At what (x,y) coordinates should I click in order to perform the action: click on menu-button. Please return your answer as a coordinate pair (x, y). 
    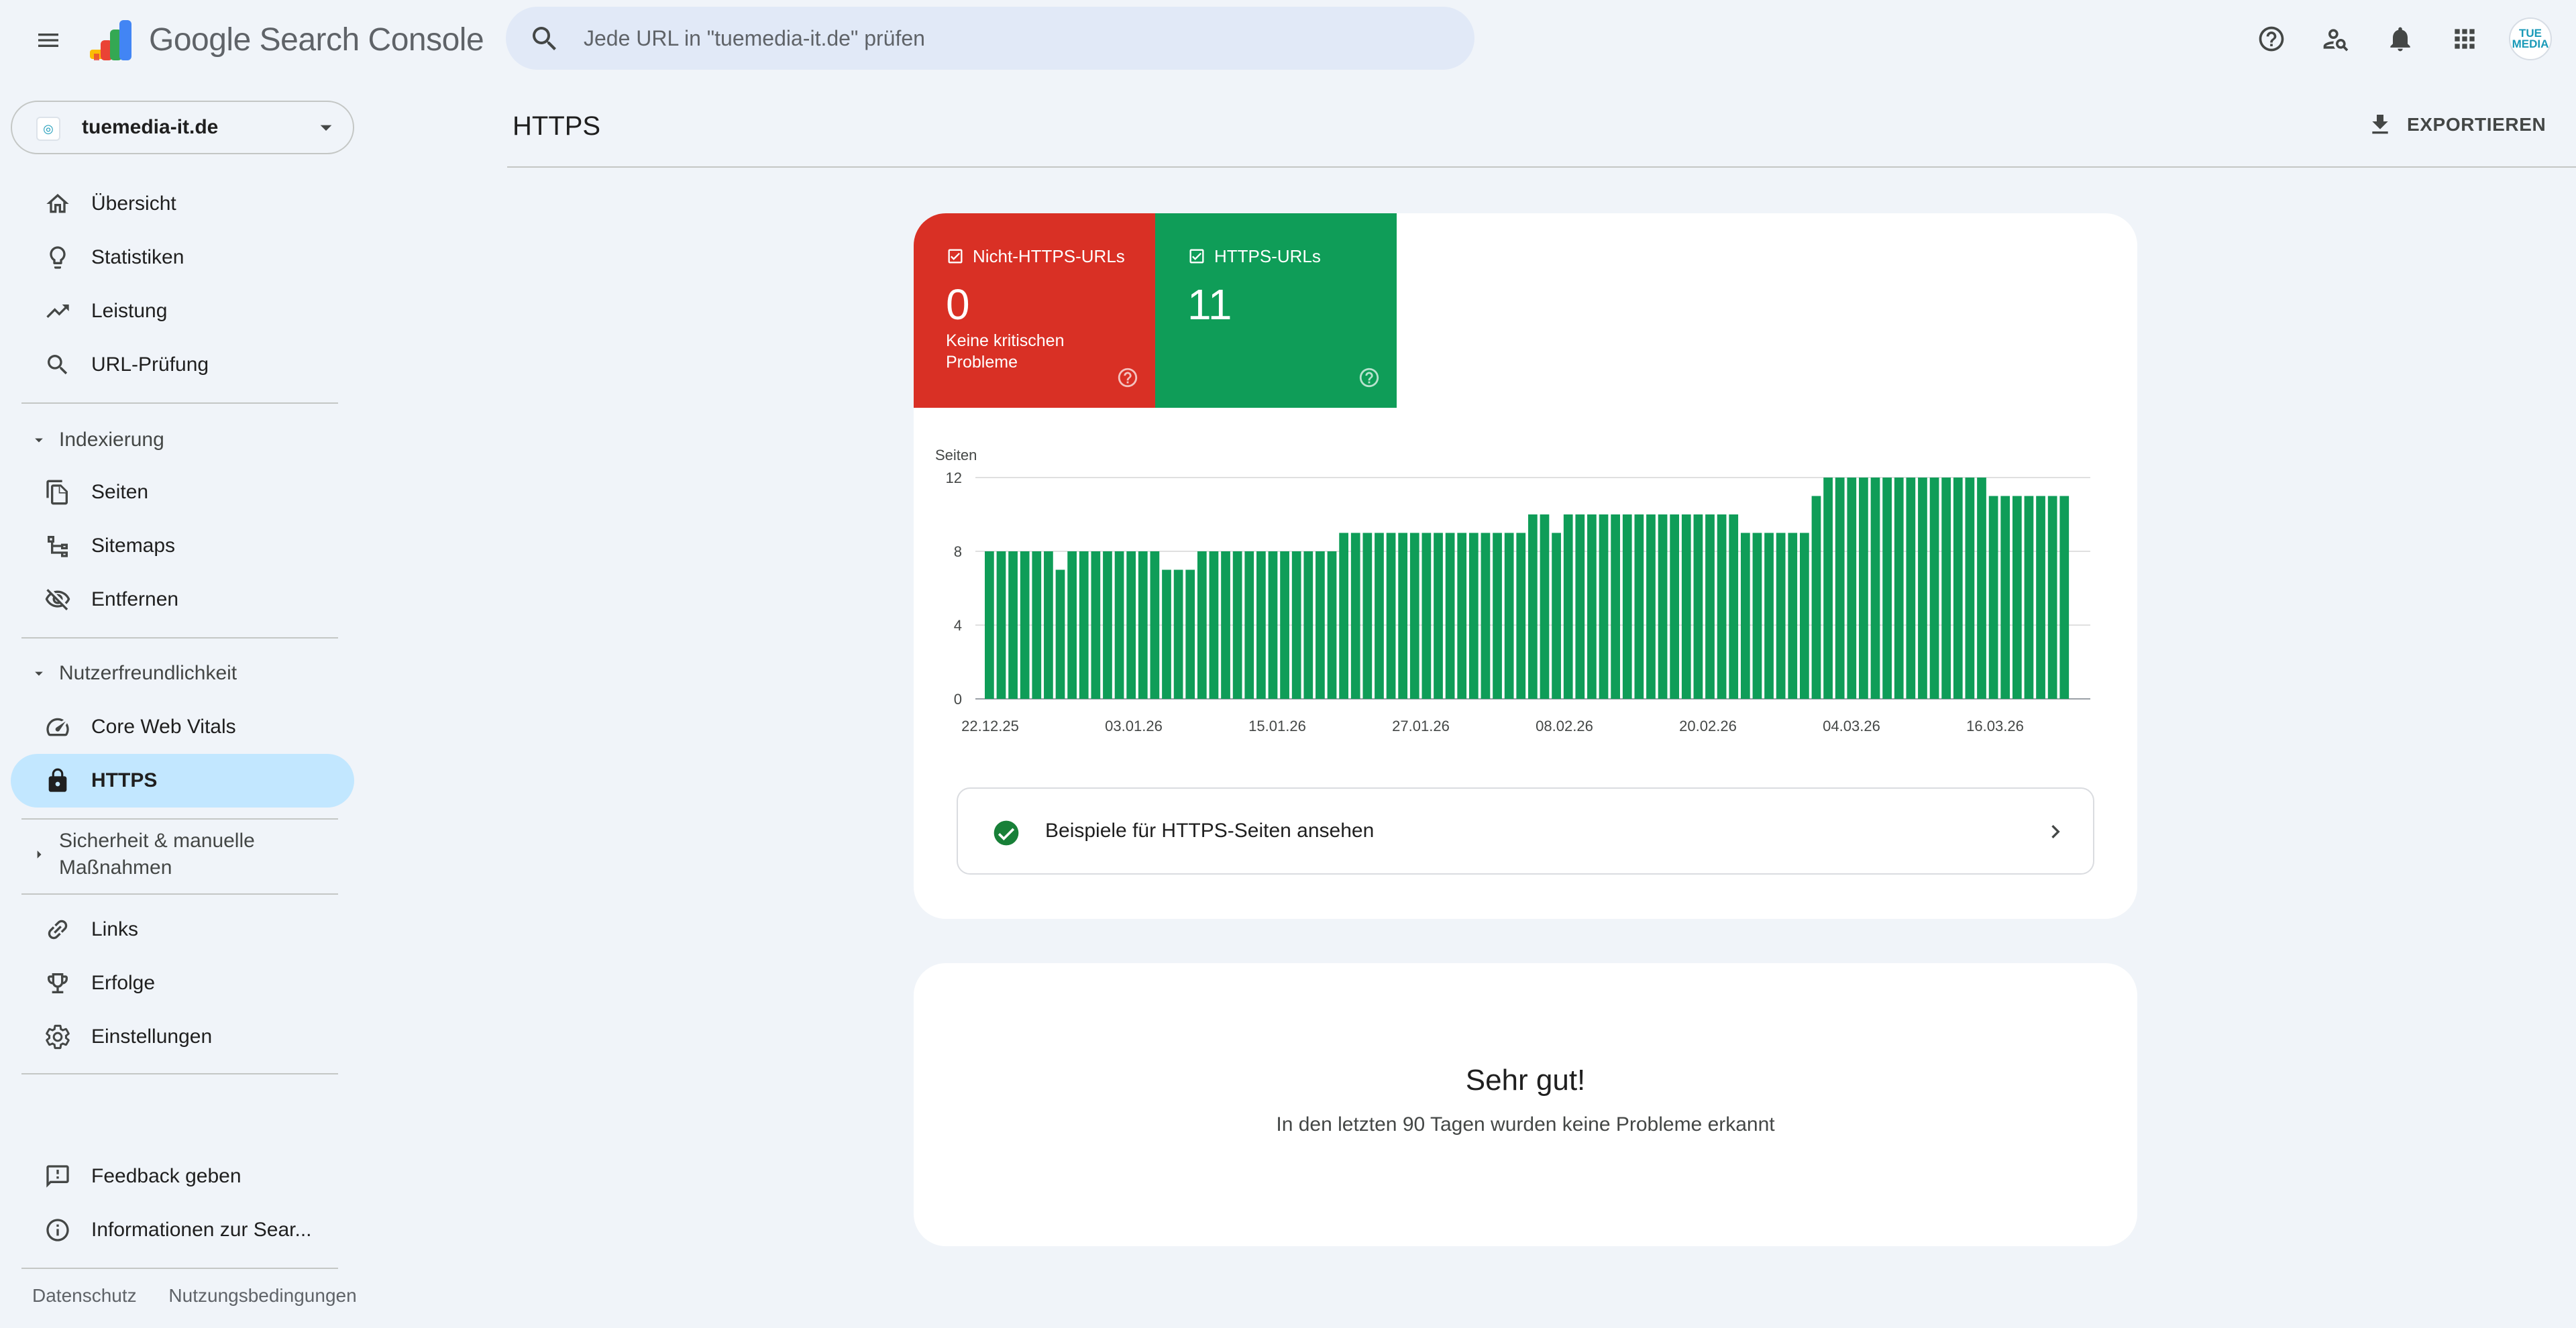
    Looking at the image, I should click on (48, 40).